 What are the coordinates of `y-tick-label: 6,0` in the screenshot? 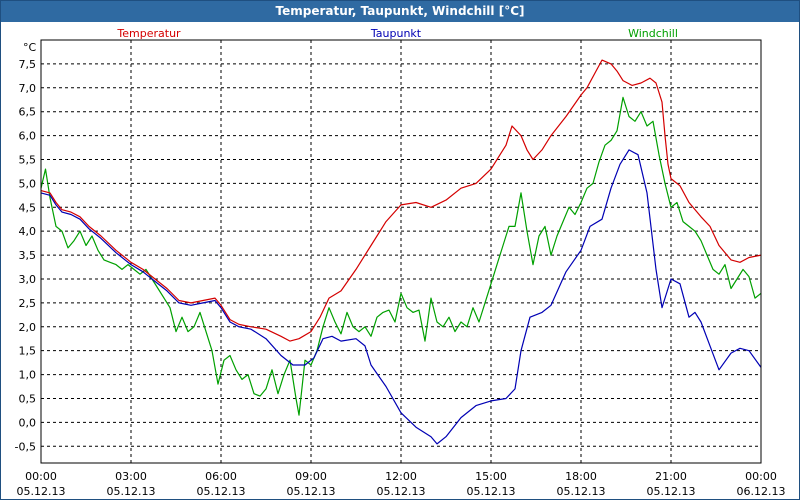 It's located at (28, 136).